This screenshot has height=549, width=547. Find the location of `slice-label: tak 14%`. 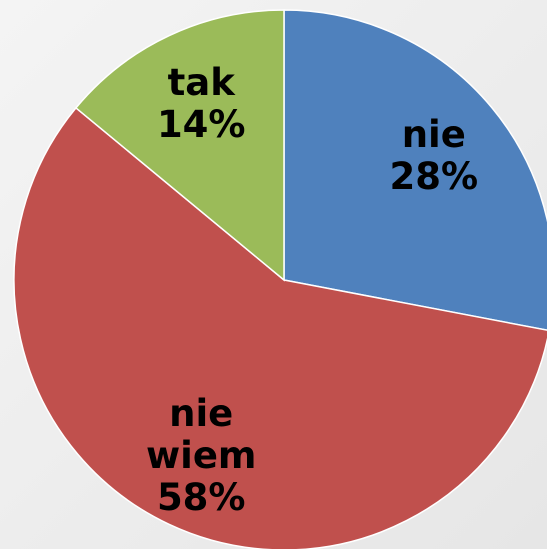

slice-label: tak 14% is located at coordinates (201, 104).